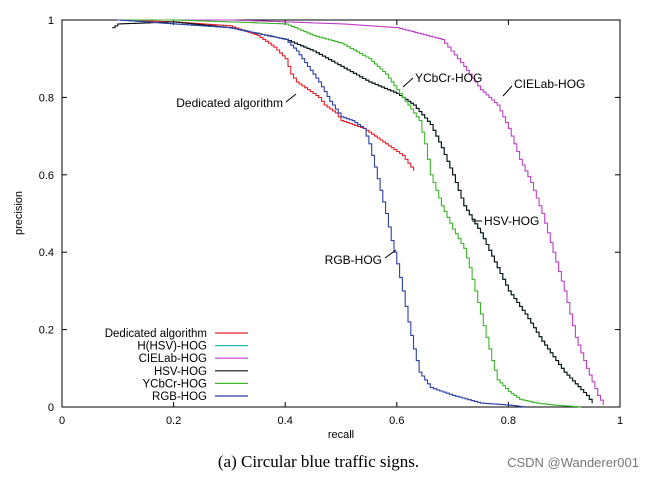  I want to click on x-axis-label: recall, so click(341, 435).